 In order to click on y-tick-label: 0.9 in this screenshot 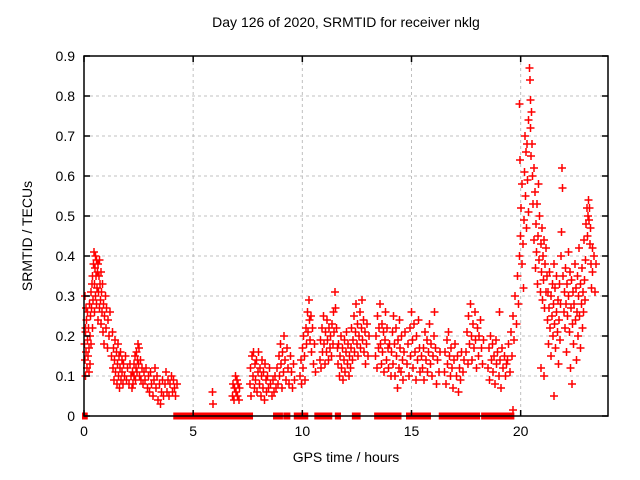, I will do `click(66, 56)`.